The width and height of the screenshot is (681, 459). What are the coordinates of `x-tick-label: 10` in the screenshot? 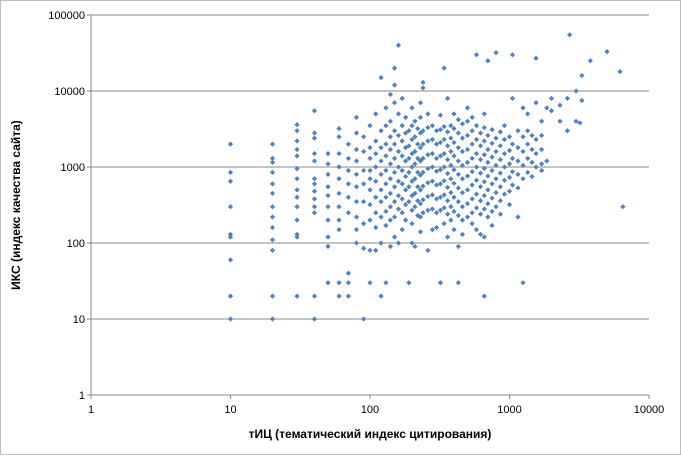 It's located at (230, 410).